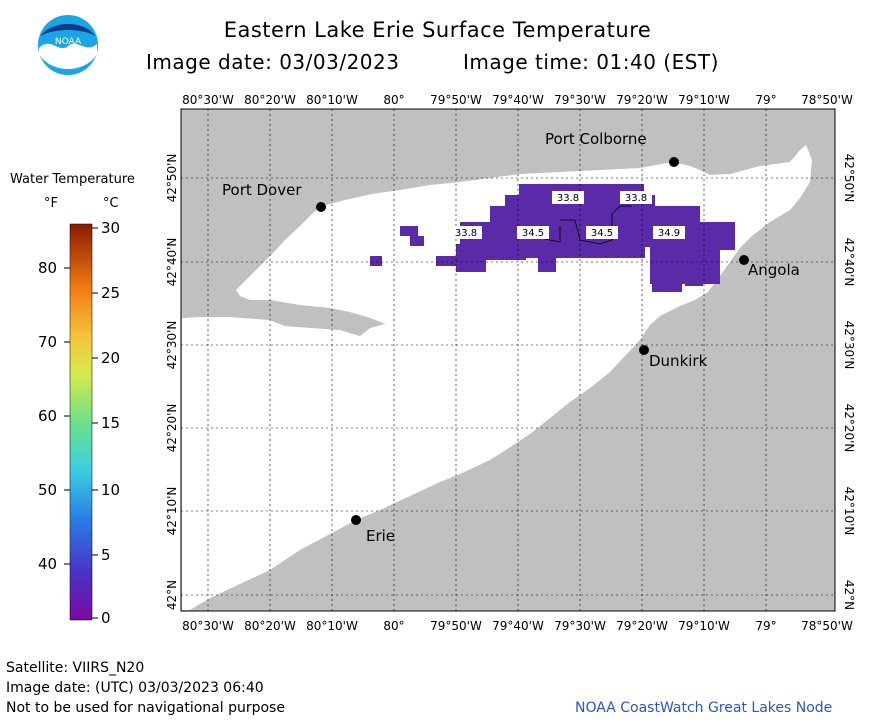 This screenshot has width=875, height=724. What do you see at coordinates (591, 62) in the screenshot?
I see `image-time: Image time: 01:40 (EST)` at bounding box center [591, 62].